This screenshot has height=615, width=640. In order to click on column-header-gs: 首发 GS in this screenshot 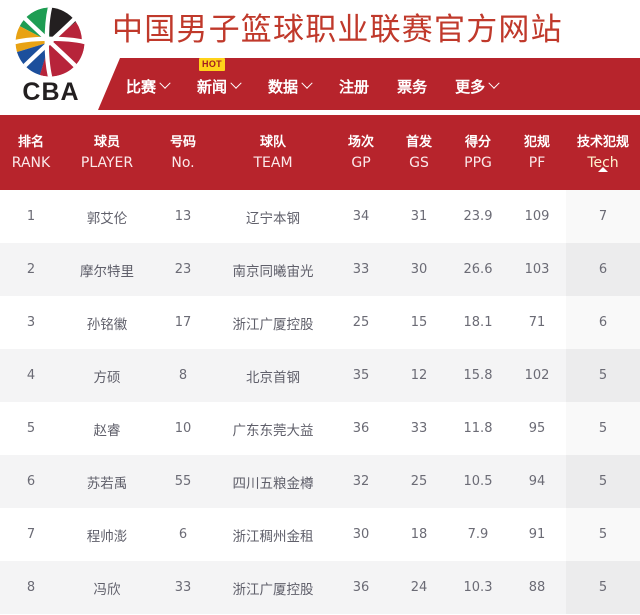, I will do `click(419, 153)`.